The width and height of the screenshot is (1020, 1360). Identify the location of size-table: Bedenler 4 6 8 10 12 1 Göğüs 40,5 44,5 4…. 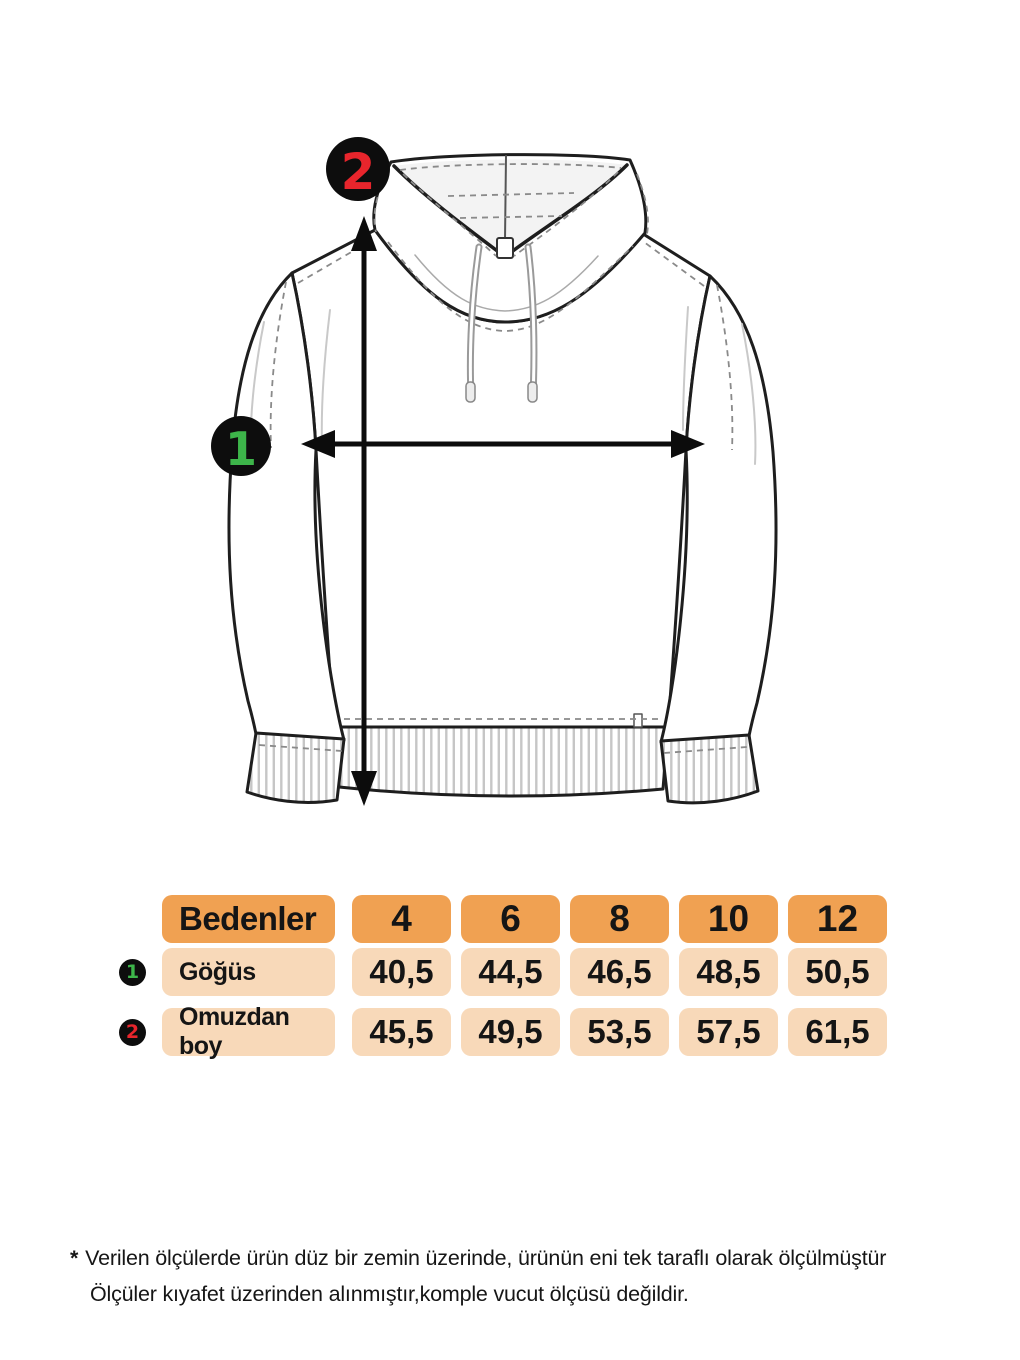
(503, 977).